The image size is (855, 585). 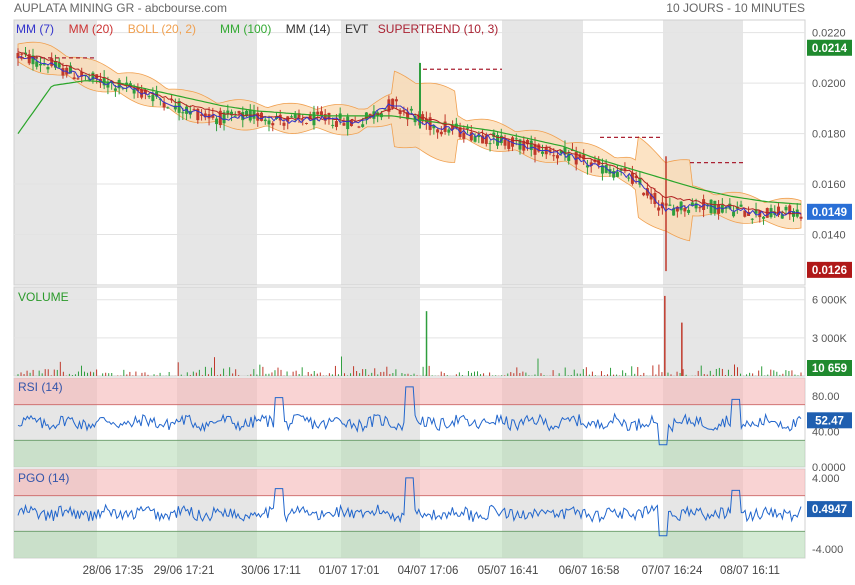 I want to click on price-low-badge-bg, so click(x=829, y=269).